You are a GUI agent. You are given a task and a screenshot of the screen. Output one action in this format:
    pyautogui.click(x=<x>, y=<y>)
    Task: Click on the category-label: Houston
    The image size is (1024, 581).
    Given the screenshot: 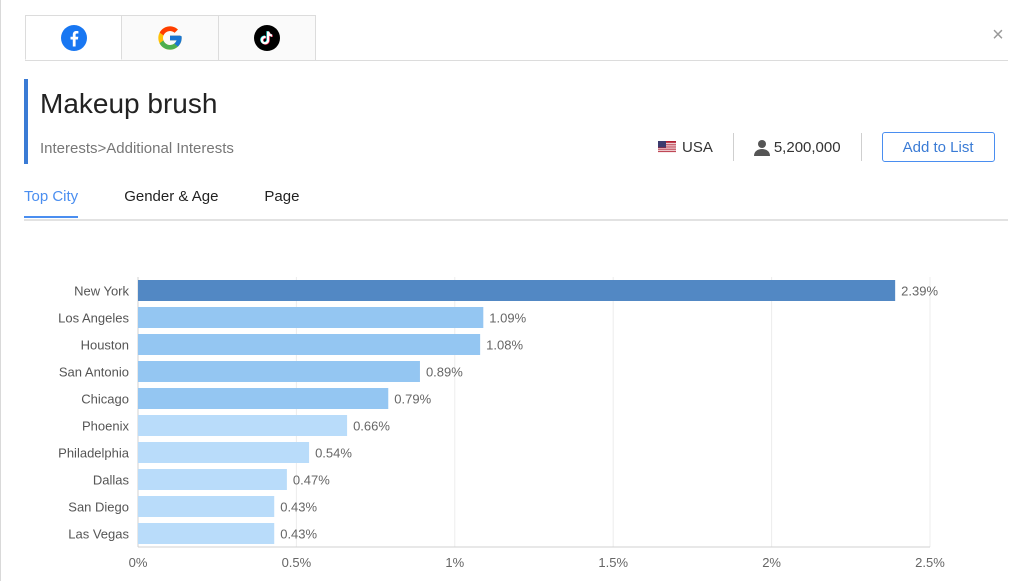 What is the action you would take?
    pyautogui.click(x=105, y=345)
    